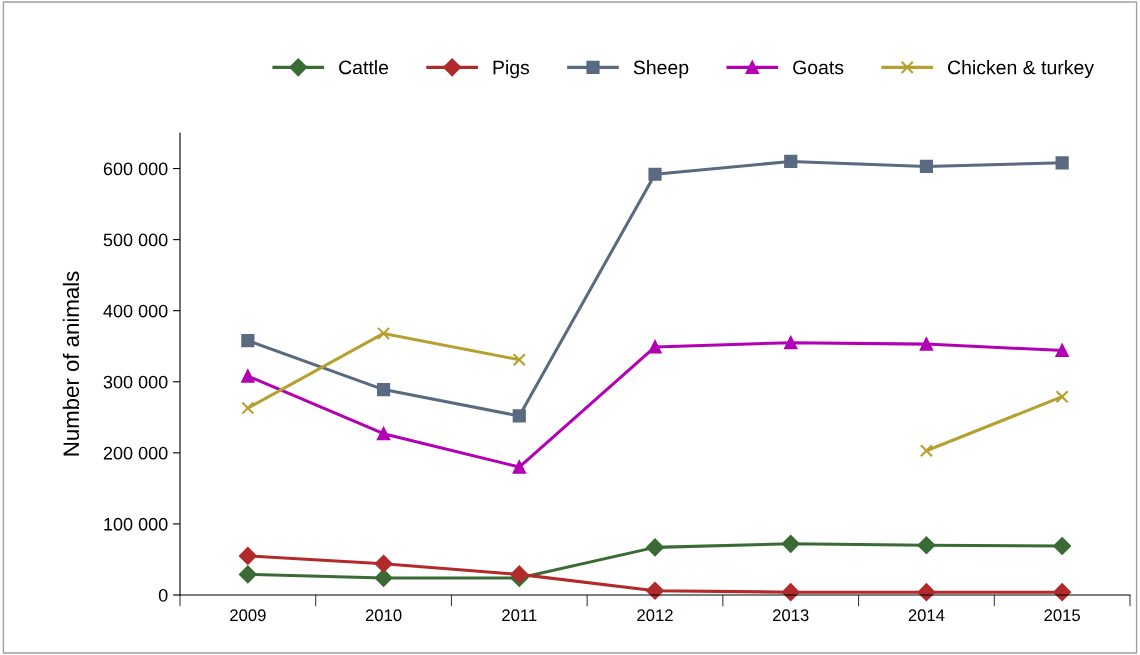  Describe the element at coordinates (1062, 615) in the screenshot. I see `x-tick-label: 2015` at that location.